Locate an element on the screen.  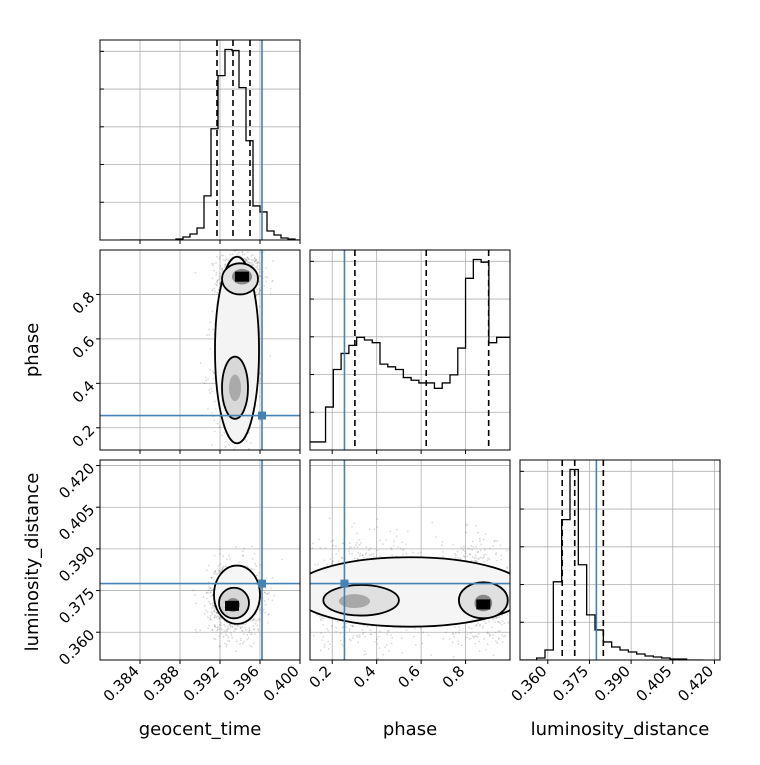
x-axis-label-luminosity-distance: luminosity_distance is located at coordinates (620, 729).